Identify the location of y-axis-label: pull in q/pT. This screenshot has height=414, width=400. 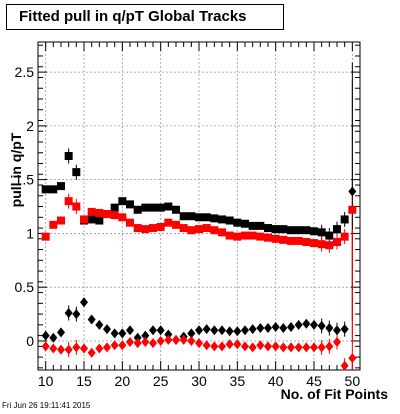
(16, 170).